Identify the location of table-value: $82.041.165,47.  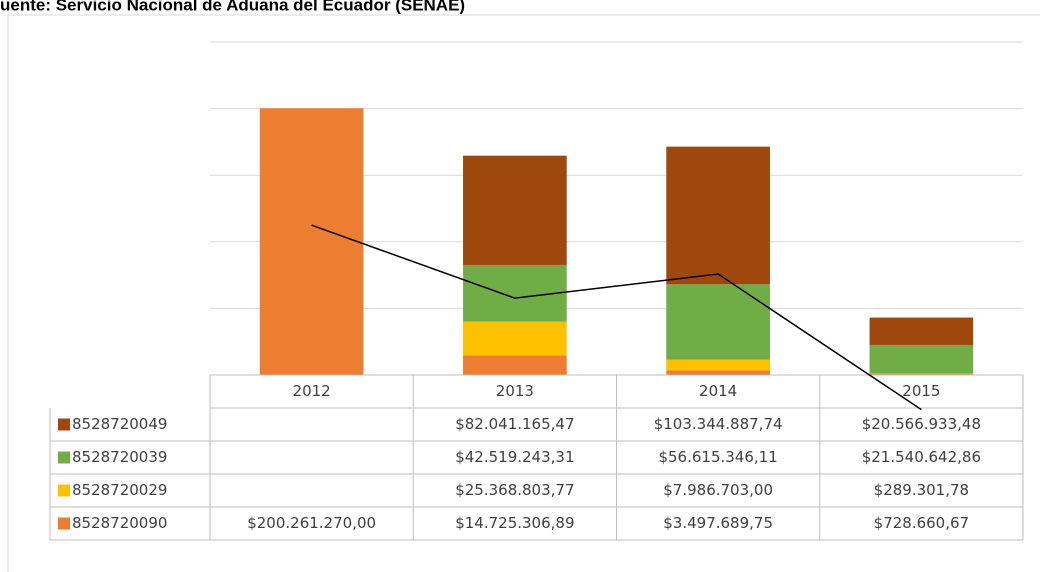
(514, 424).